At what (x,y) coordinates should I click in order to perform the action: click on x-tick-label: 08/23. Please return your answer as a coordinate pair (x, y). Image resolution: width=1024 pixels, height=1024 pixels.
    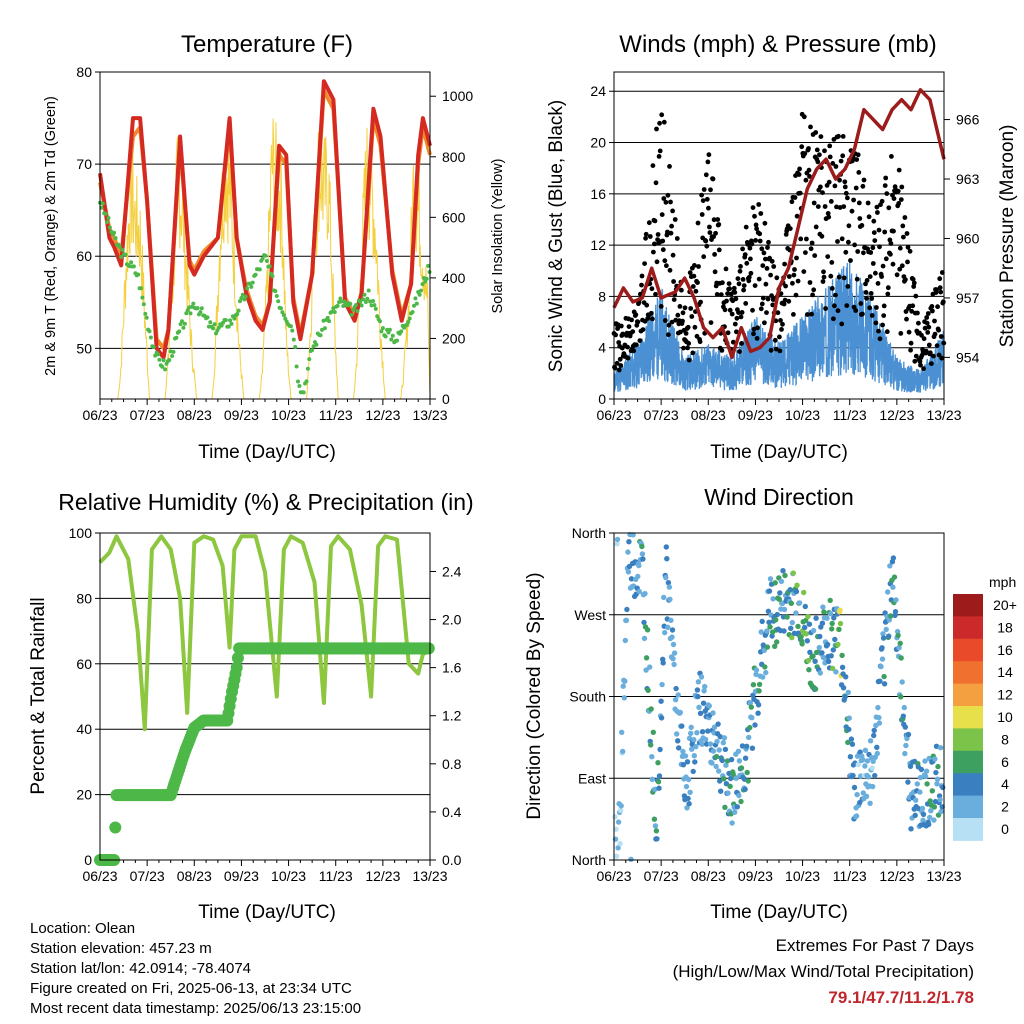
    Looking at the image, I should click on (708, 415).